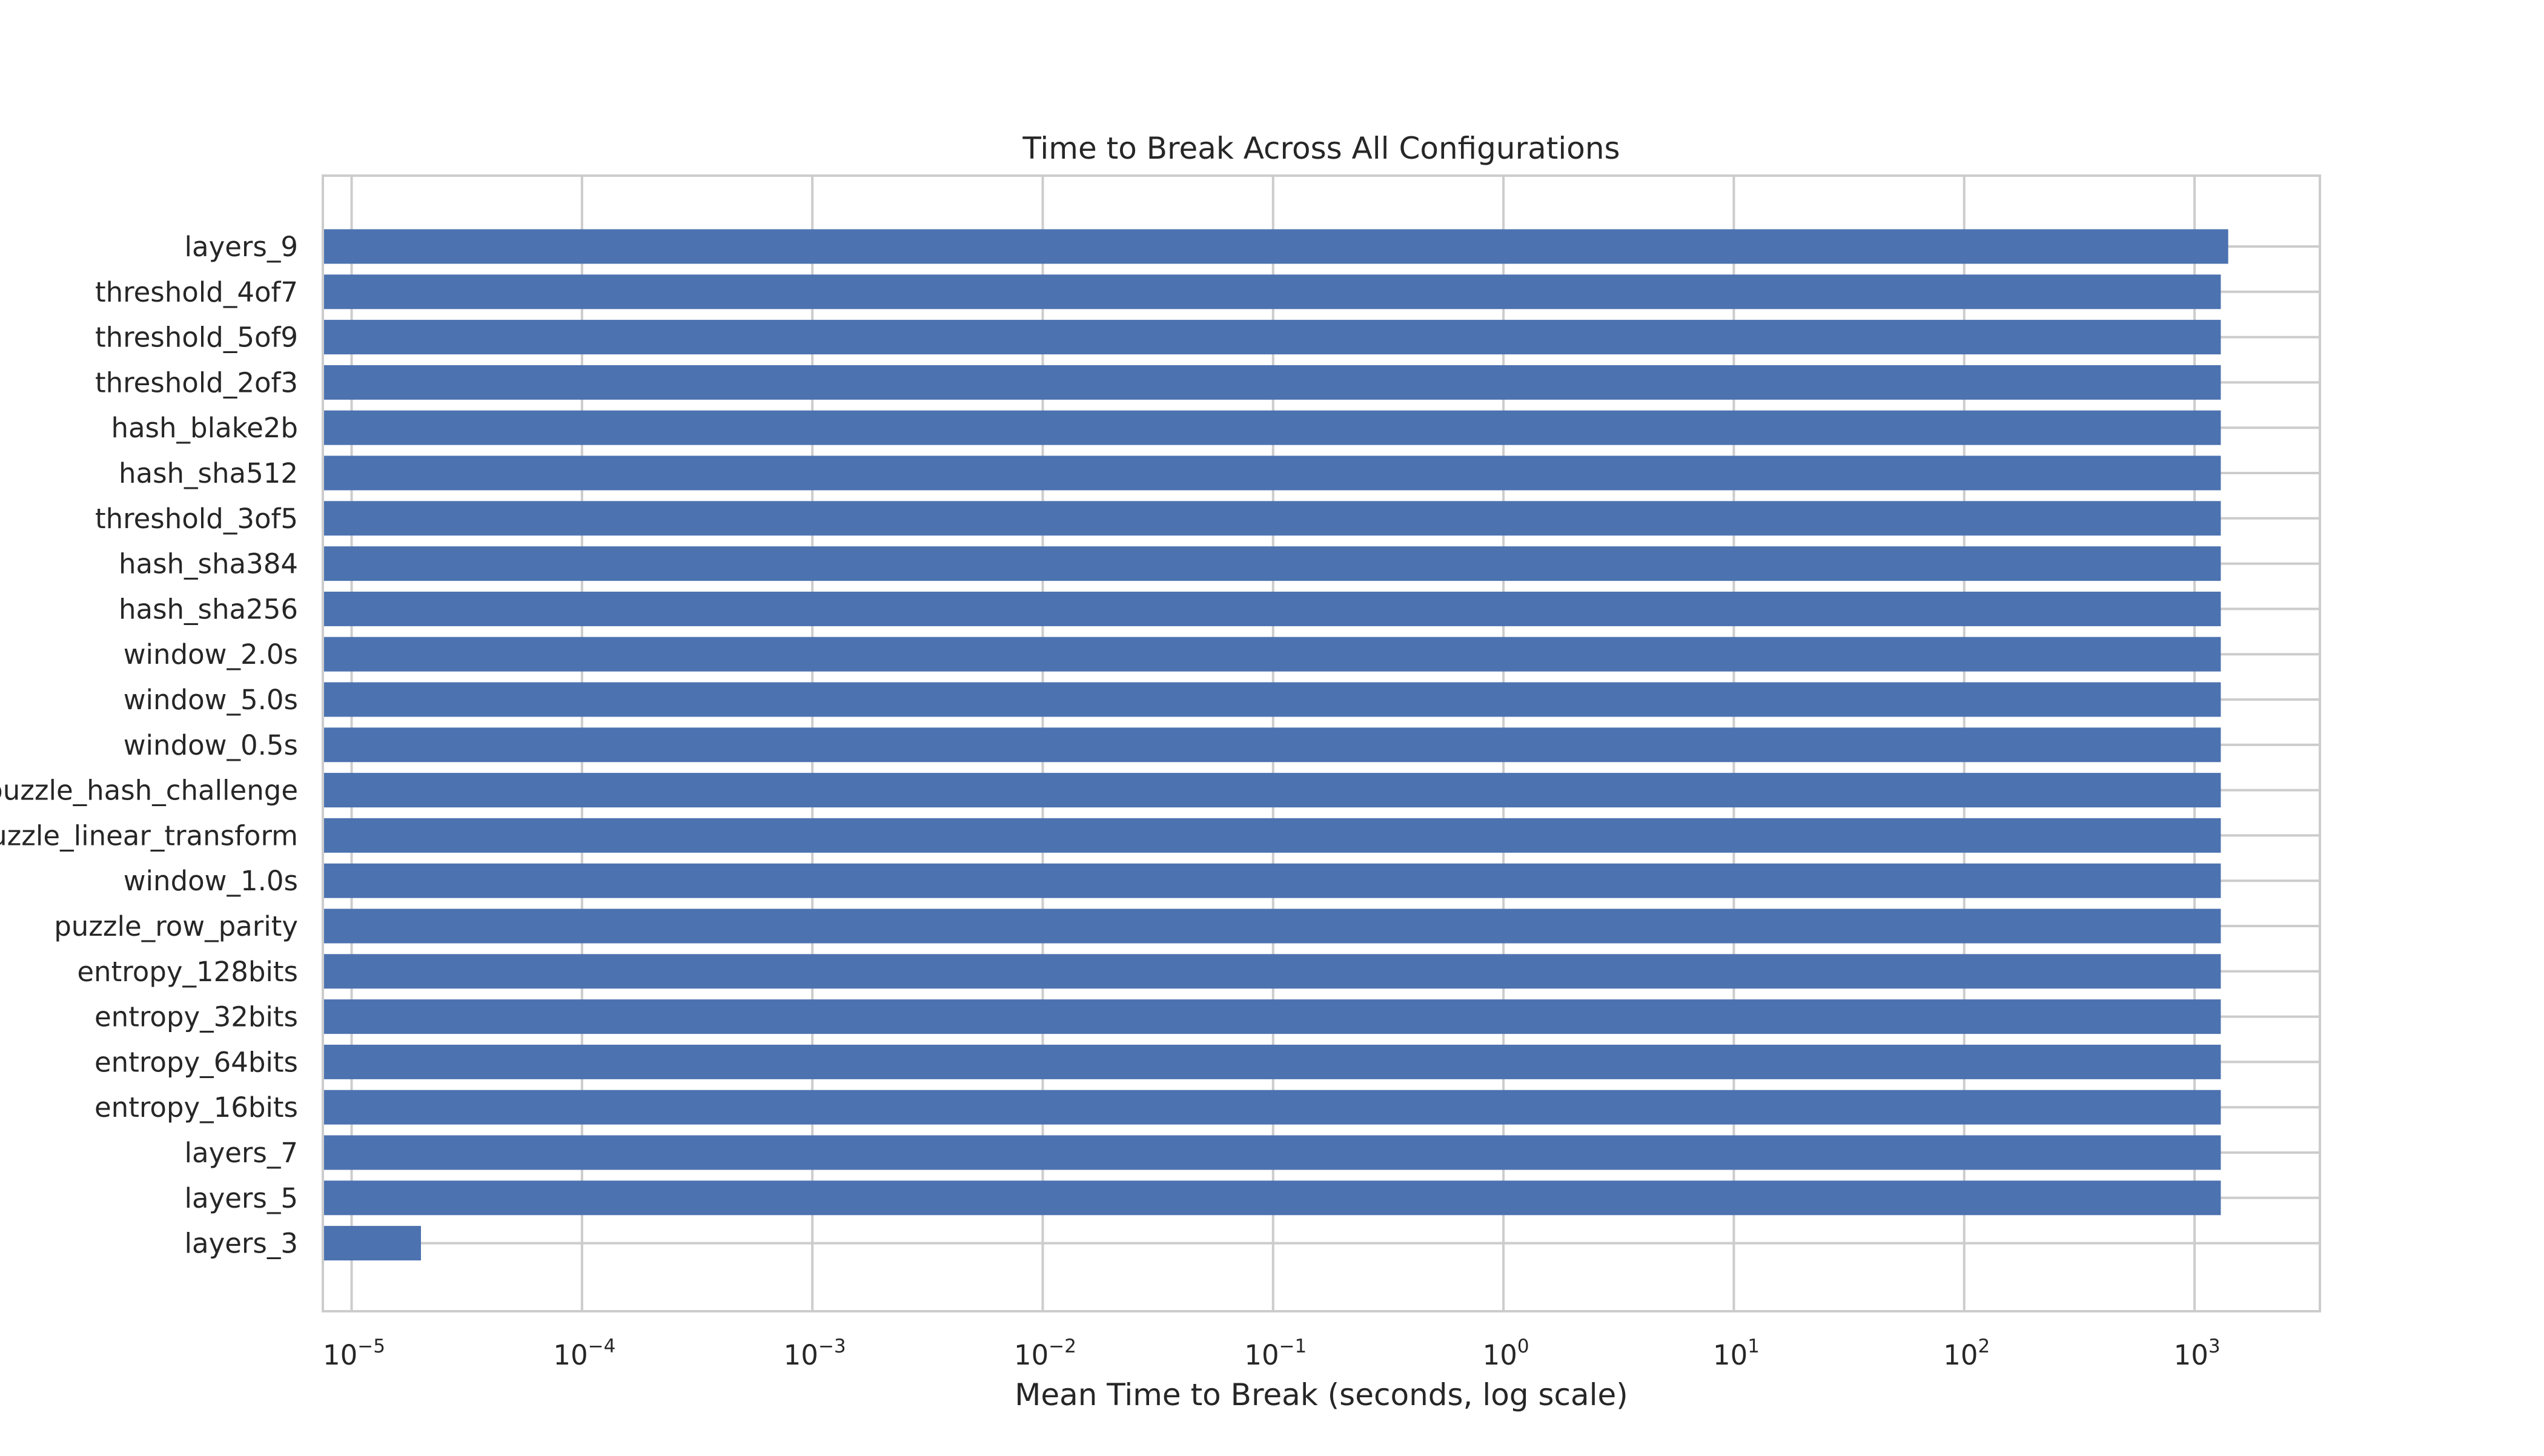 The width and height of the screenshot is (2544, 1456). I want to click on bar-hash_sha512, so click(1272, 473).